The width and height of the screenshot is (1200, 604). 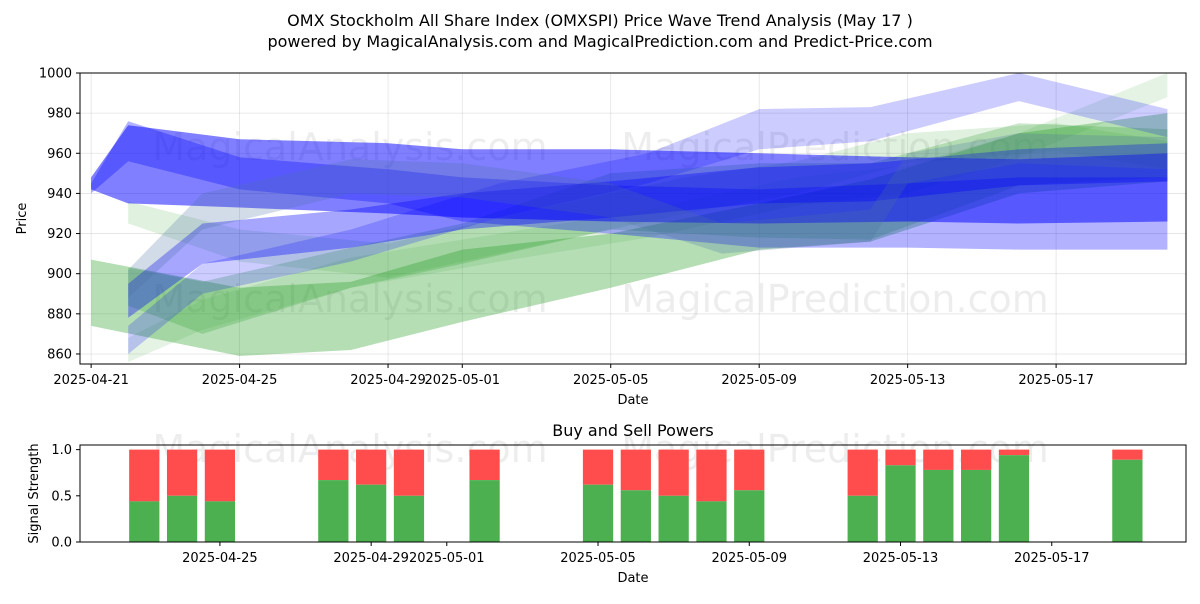 I want to click on y-tick-label: 900, so click(x=59, y=274).